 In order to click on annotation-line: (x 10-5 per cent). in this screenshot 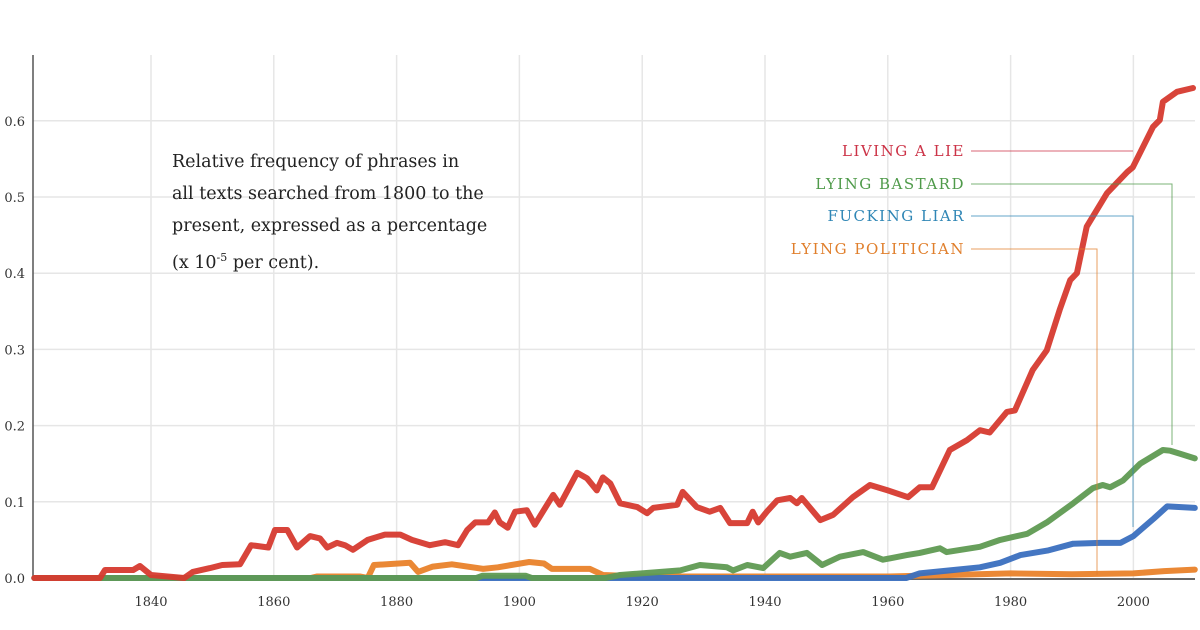, I will do `click(329, 260)`.